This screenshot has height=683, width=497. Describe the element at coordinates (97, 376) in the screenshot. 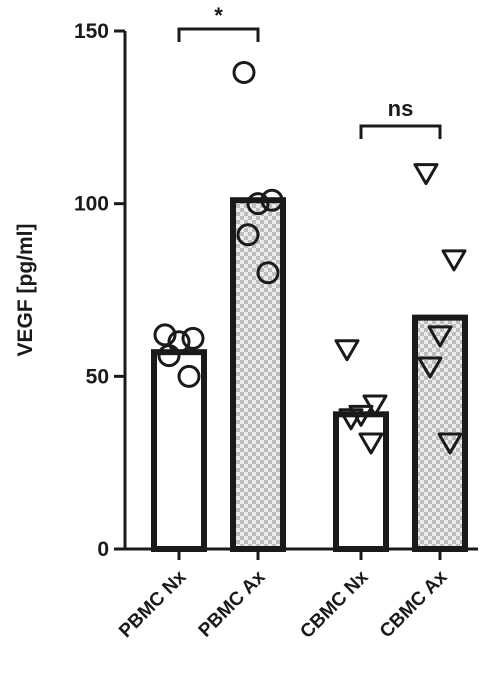

I see `y-tick-label: 50` at that location.